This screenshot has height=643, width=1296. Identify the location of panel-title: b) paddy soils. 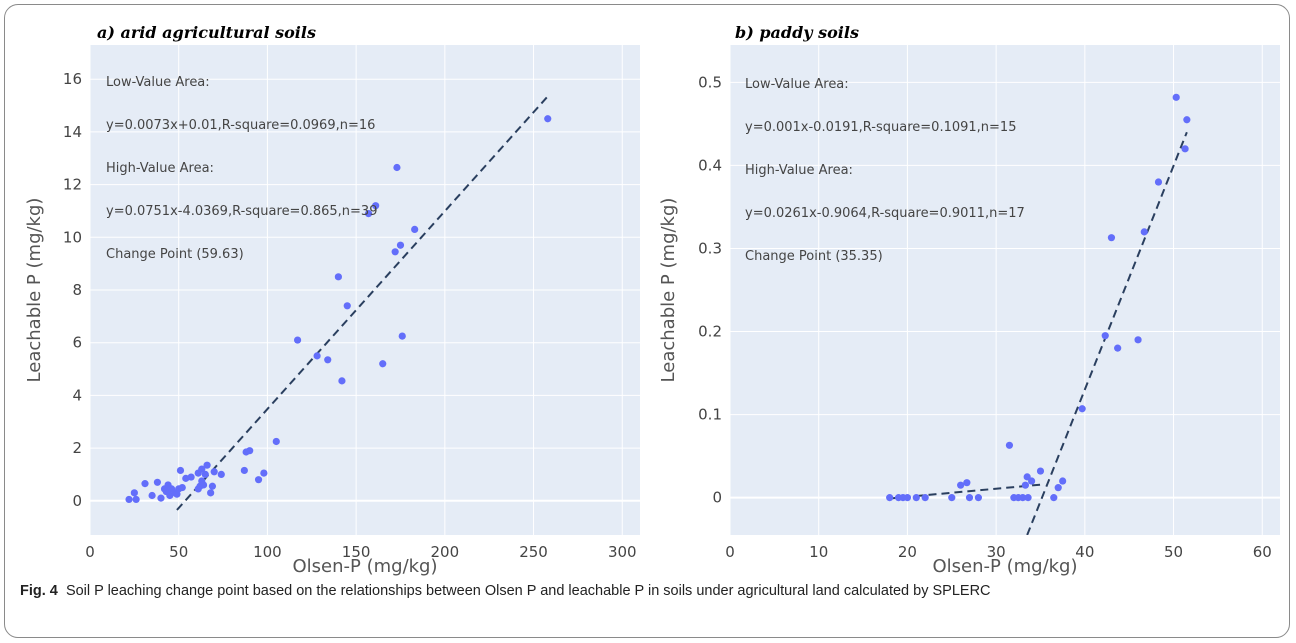
(797, 32).